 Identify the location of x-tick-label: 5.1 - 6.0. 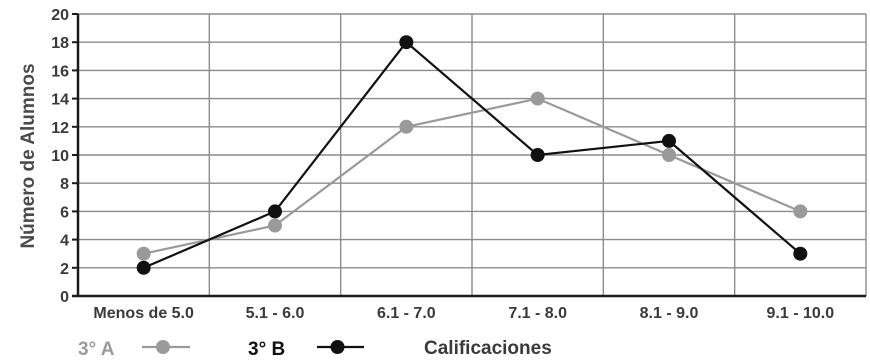
(275, 313).